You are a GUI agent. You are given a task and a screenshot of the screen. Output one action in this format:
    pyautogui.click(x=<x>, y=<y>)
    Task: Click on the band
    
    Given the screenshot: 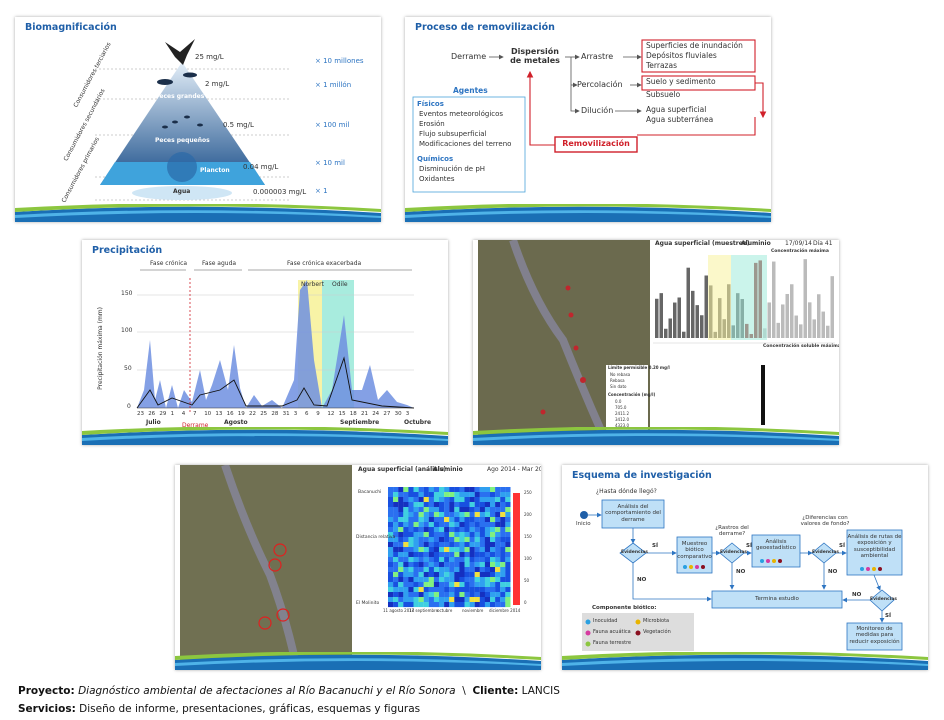 What is the action you would take?
    pyautogui.click(x=719, y=297)
    